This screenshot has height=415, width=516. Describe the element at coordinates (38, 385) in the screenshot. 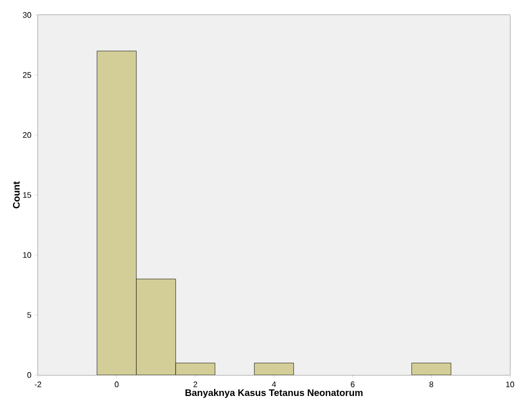

I see `x-tick-label: -2` at that location.